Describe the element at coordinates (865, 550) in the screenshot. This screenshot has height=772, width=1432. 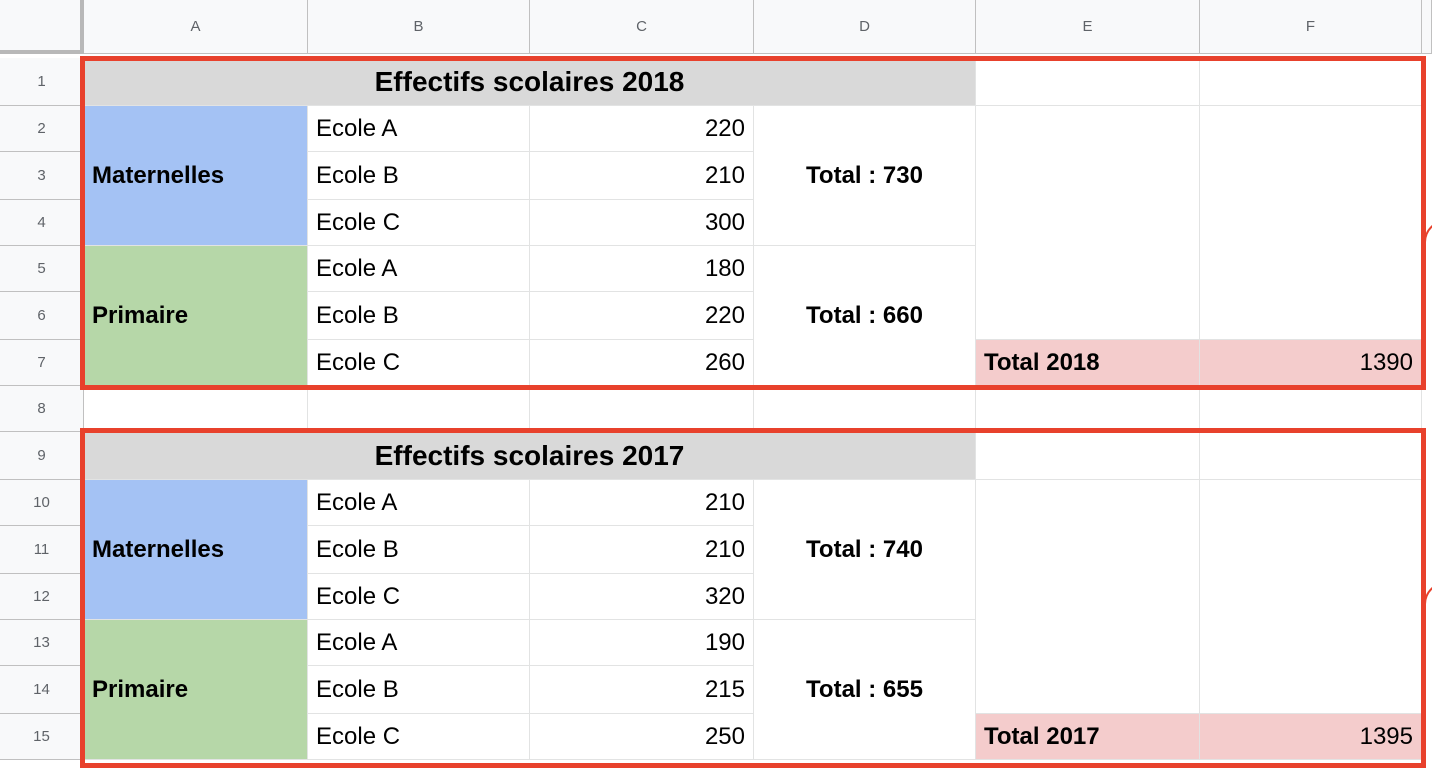
I see `maternelles-2017-total: Total : 740` at that location.